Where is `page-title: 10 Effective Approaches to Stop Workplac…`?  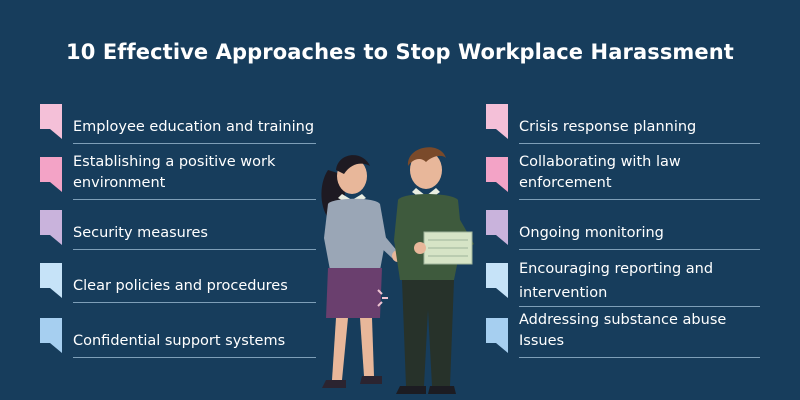
page-title: 10 Effective Approaches to Stop Workplac… is located at coordinates (400, 52).